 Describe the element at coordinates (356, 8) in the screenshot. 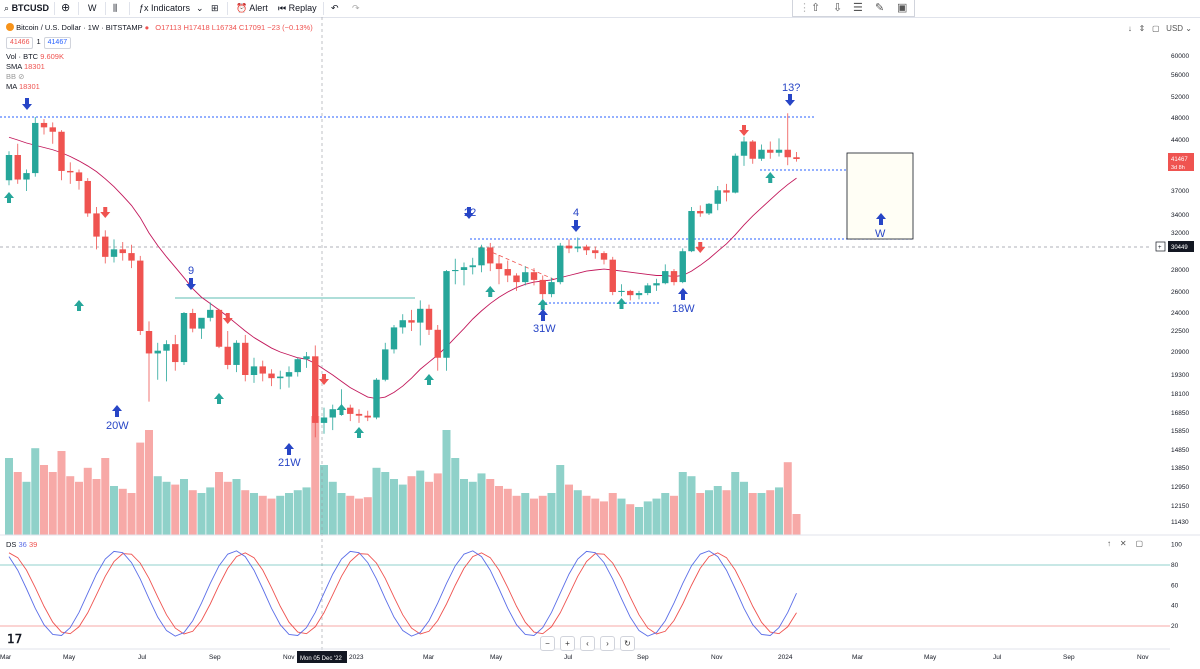

I see `redo-icon: ↷` at that location.